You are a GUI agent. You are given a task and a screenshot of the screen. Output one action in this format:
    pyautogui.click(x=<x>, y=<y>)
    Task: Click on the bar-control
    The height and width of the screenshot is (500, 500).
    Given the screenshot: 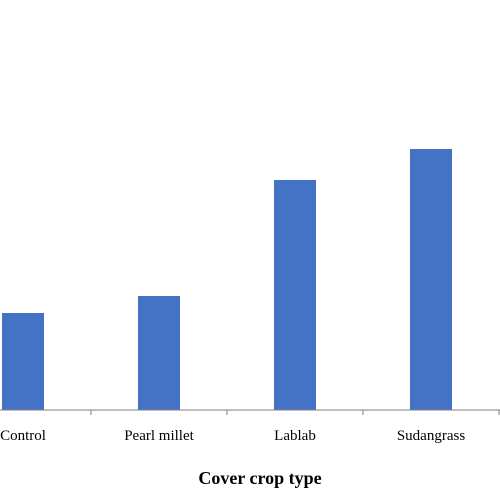 What is the action you would take?
    pyautogui.click(x=23, y=361)
    